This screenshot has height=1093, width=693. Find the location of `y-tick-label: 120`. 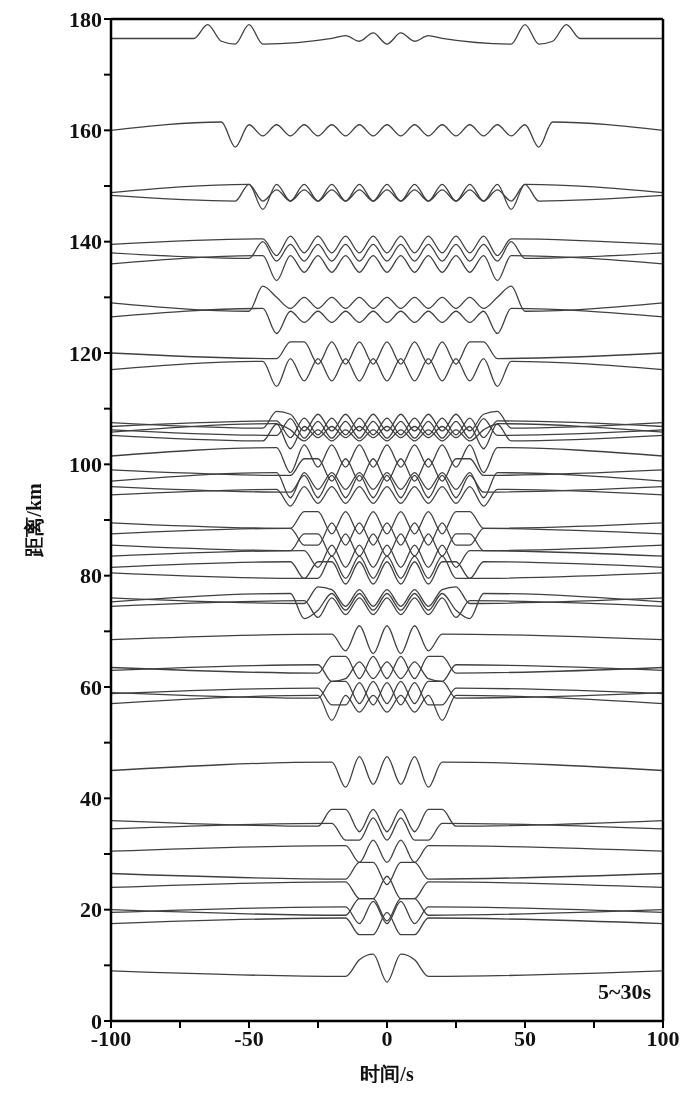

y-tick-label: 120 is located at coordinates (85, 353).